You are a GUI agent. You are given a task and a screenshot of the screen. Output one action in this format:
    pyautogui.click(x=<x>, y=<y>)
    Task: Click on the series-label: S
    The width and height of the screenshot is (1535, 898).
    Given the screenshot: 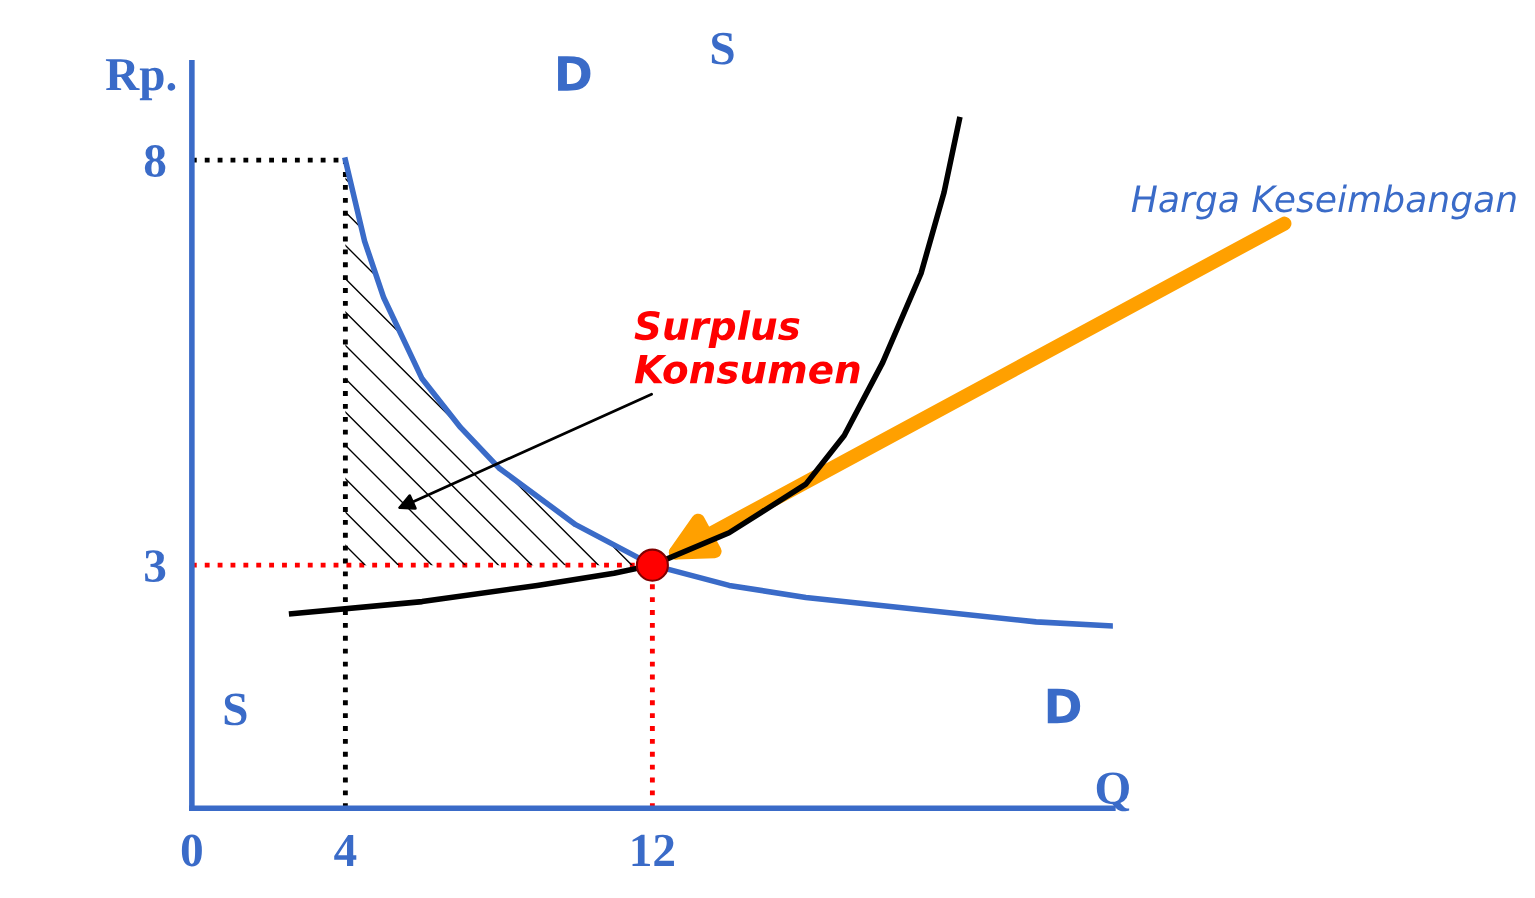 What is the action you would take?
    pyautogui.click(x=235, y=709)
    